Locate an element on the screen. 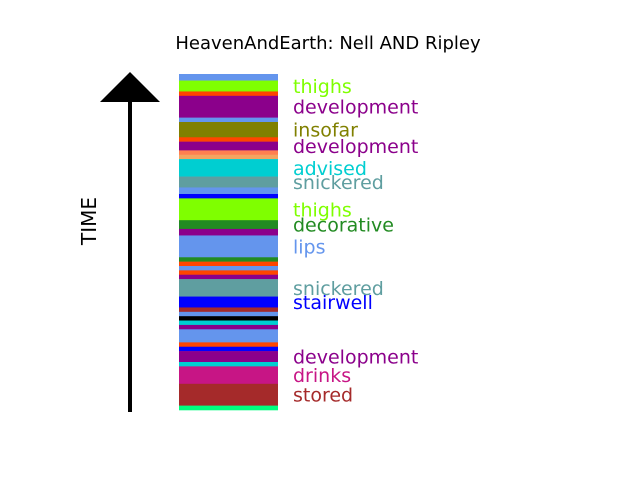 Image resolution: width=640 pixels, height=480 pixels. time-axis-arrowhead-icon is located at coordinates (130, 87).